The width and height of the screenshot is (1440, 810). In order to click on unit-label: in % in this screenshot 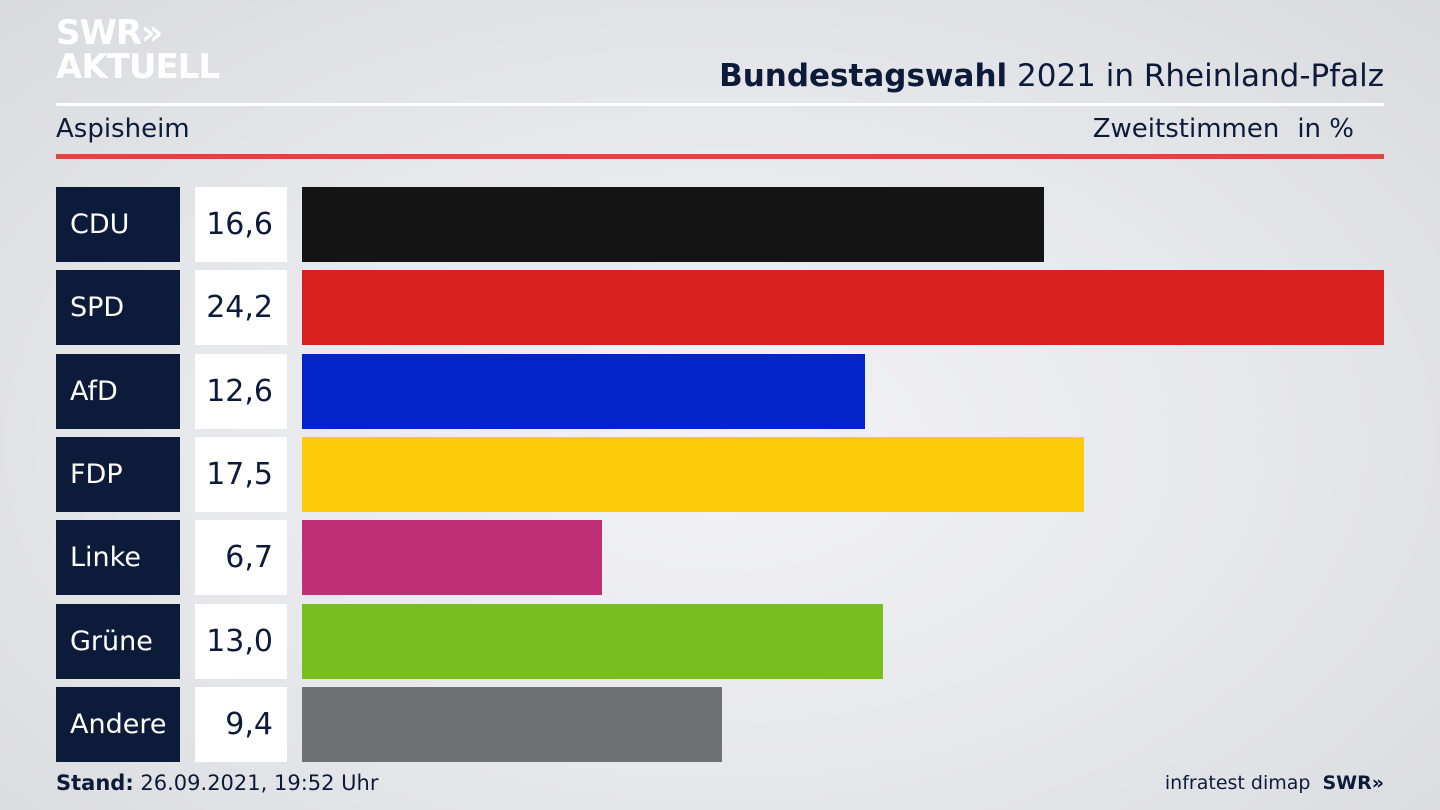, I will do `click(1325, 129)`.